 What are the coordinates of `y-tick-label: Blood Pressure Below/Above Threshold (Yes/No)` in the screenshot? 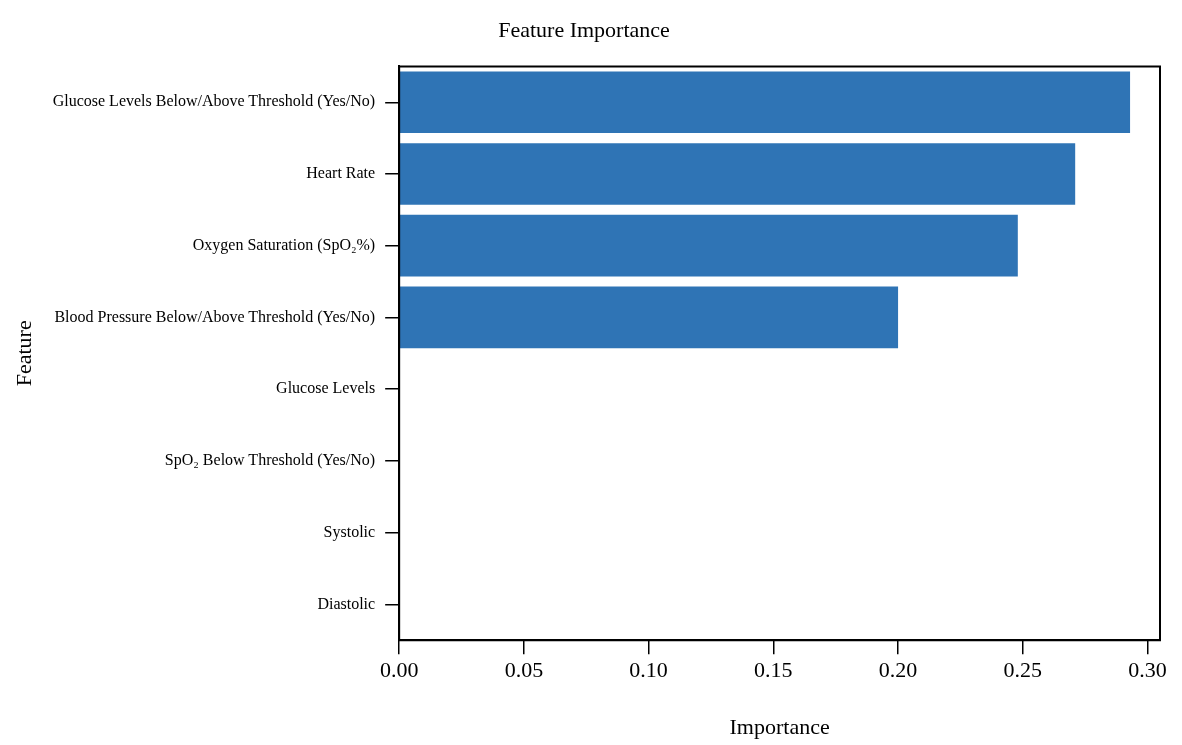 It's located at (215, 316).